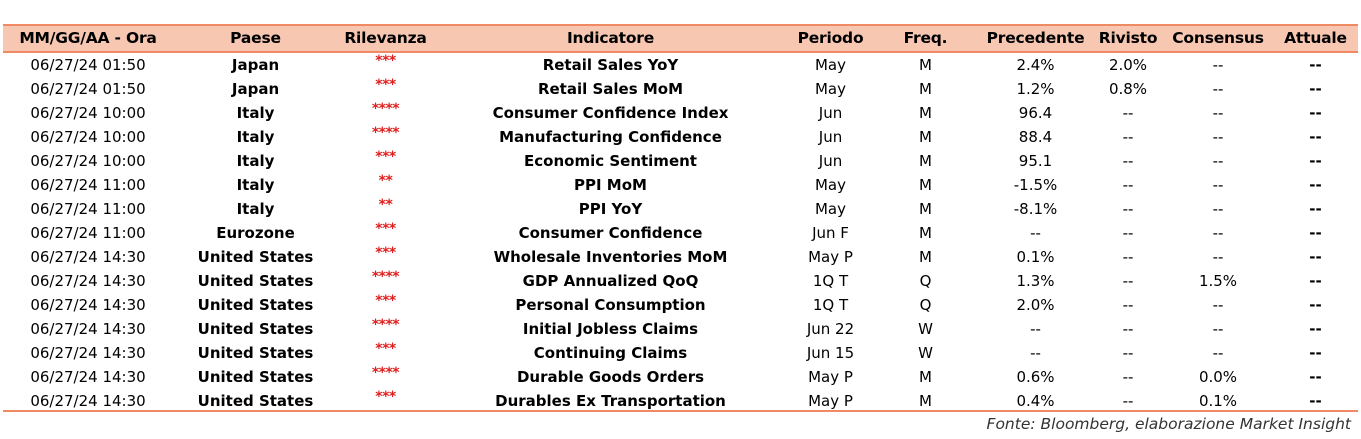 The height and width of the screenshot is (439, 1361). I want to click on cell-consensus: 0.0%, so click(1218, 377).